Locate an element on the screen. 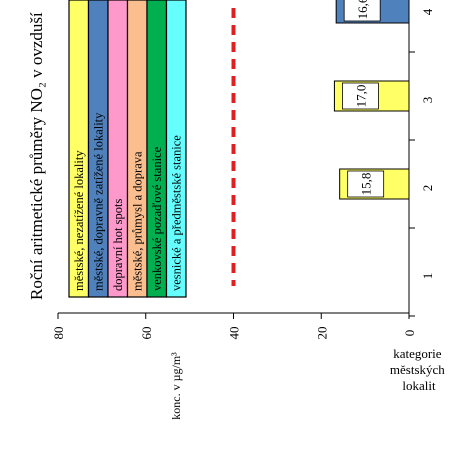 This screenshot has width=474, height=451. chart-title: Roční aritmetické průměry NO₂ v ovzduší is located at coordinates (36, 156).